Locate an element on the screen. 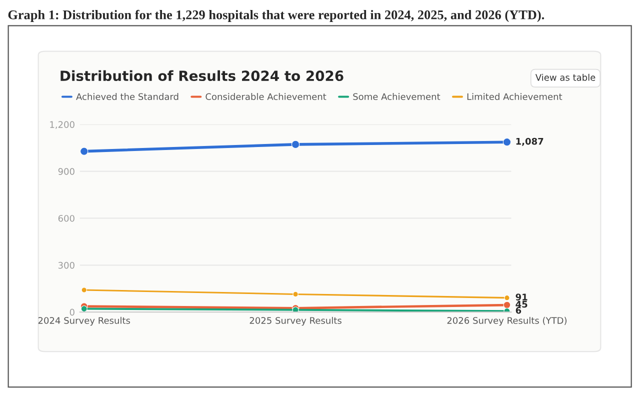  y-tick-label: 300 is located at coordinates (66, 265).